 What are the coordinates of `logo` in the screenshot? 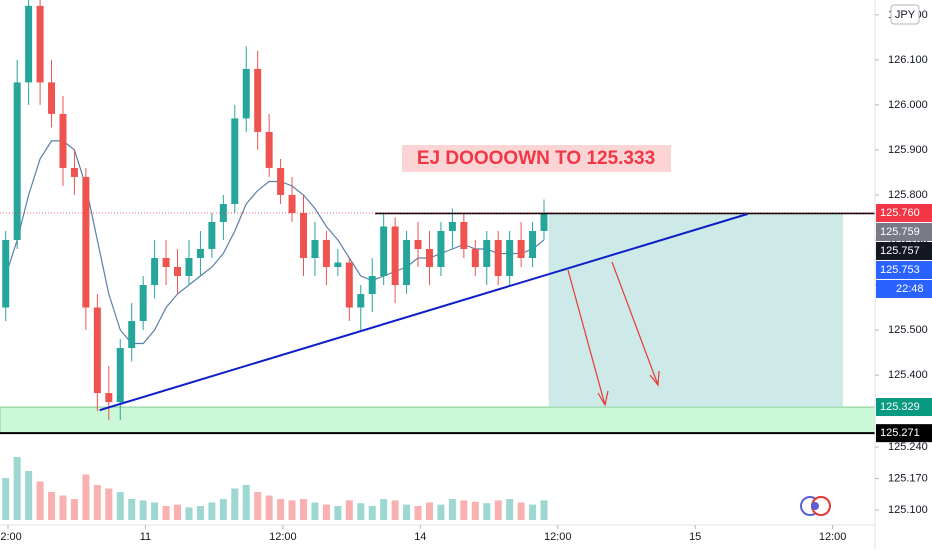 It's located at (815, 506).